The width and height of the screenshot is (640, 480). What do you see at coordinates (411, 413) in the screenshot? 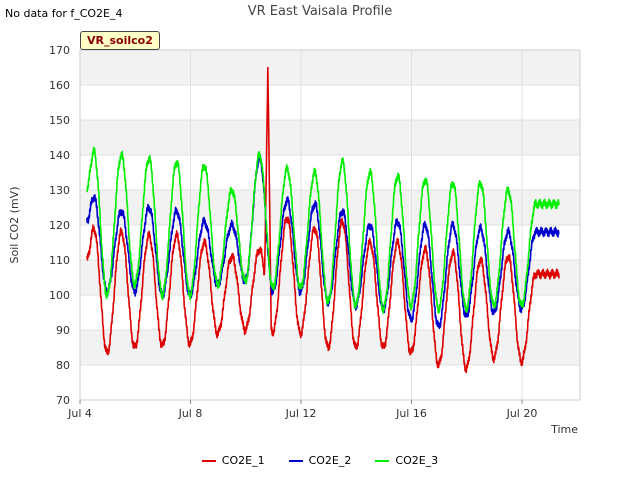
I see `x-tick-label: Jul 16` at bounding box center [411, 413].